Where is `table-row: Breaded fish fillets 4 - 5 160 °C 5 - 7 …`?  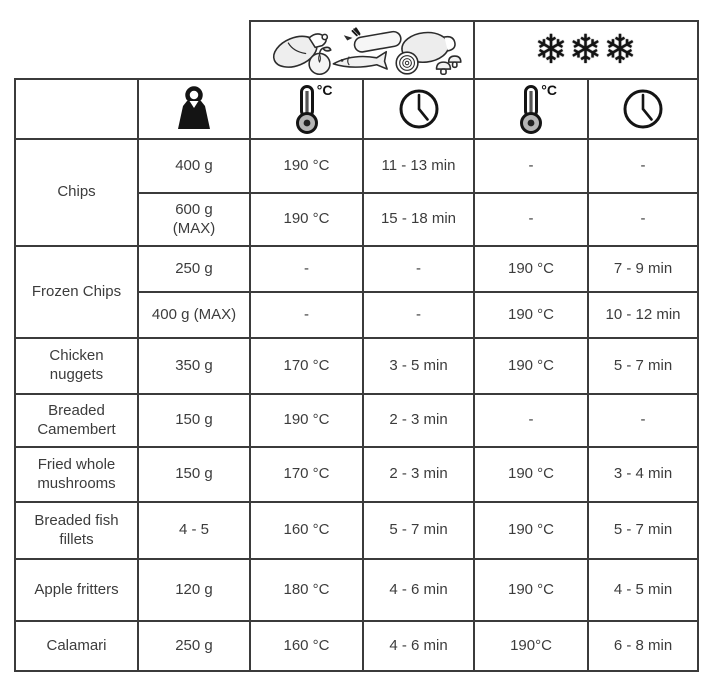 table-row: Breaded fish fillets 4 - 5 160 °C 5 - 7 … is located at coordinates (357, 530).